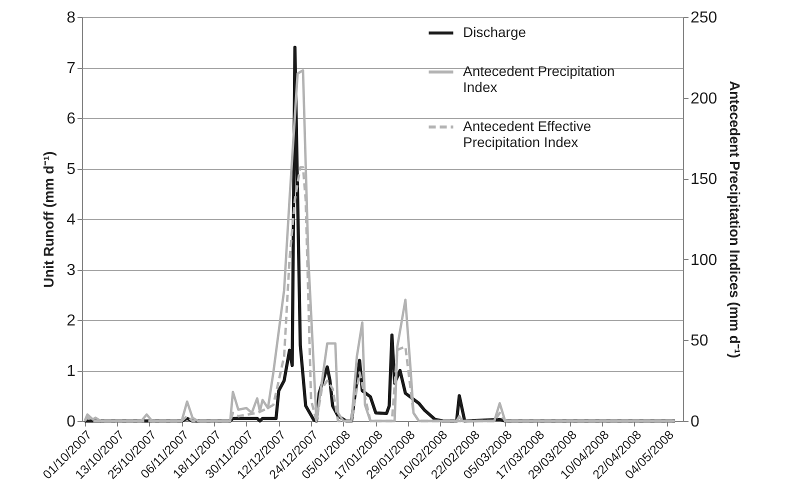 This screenshot has width=789, height=503. Describe the element at coordinates (494, 32) in the screenshot. I see `legend-label: Discharge` at that location.